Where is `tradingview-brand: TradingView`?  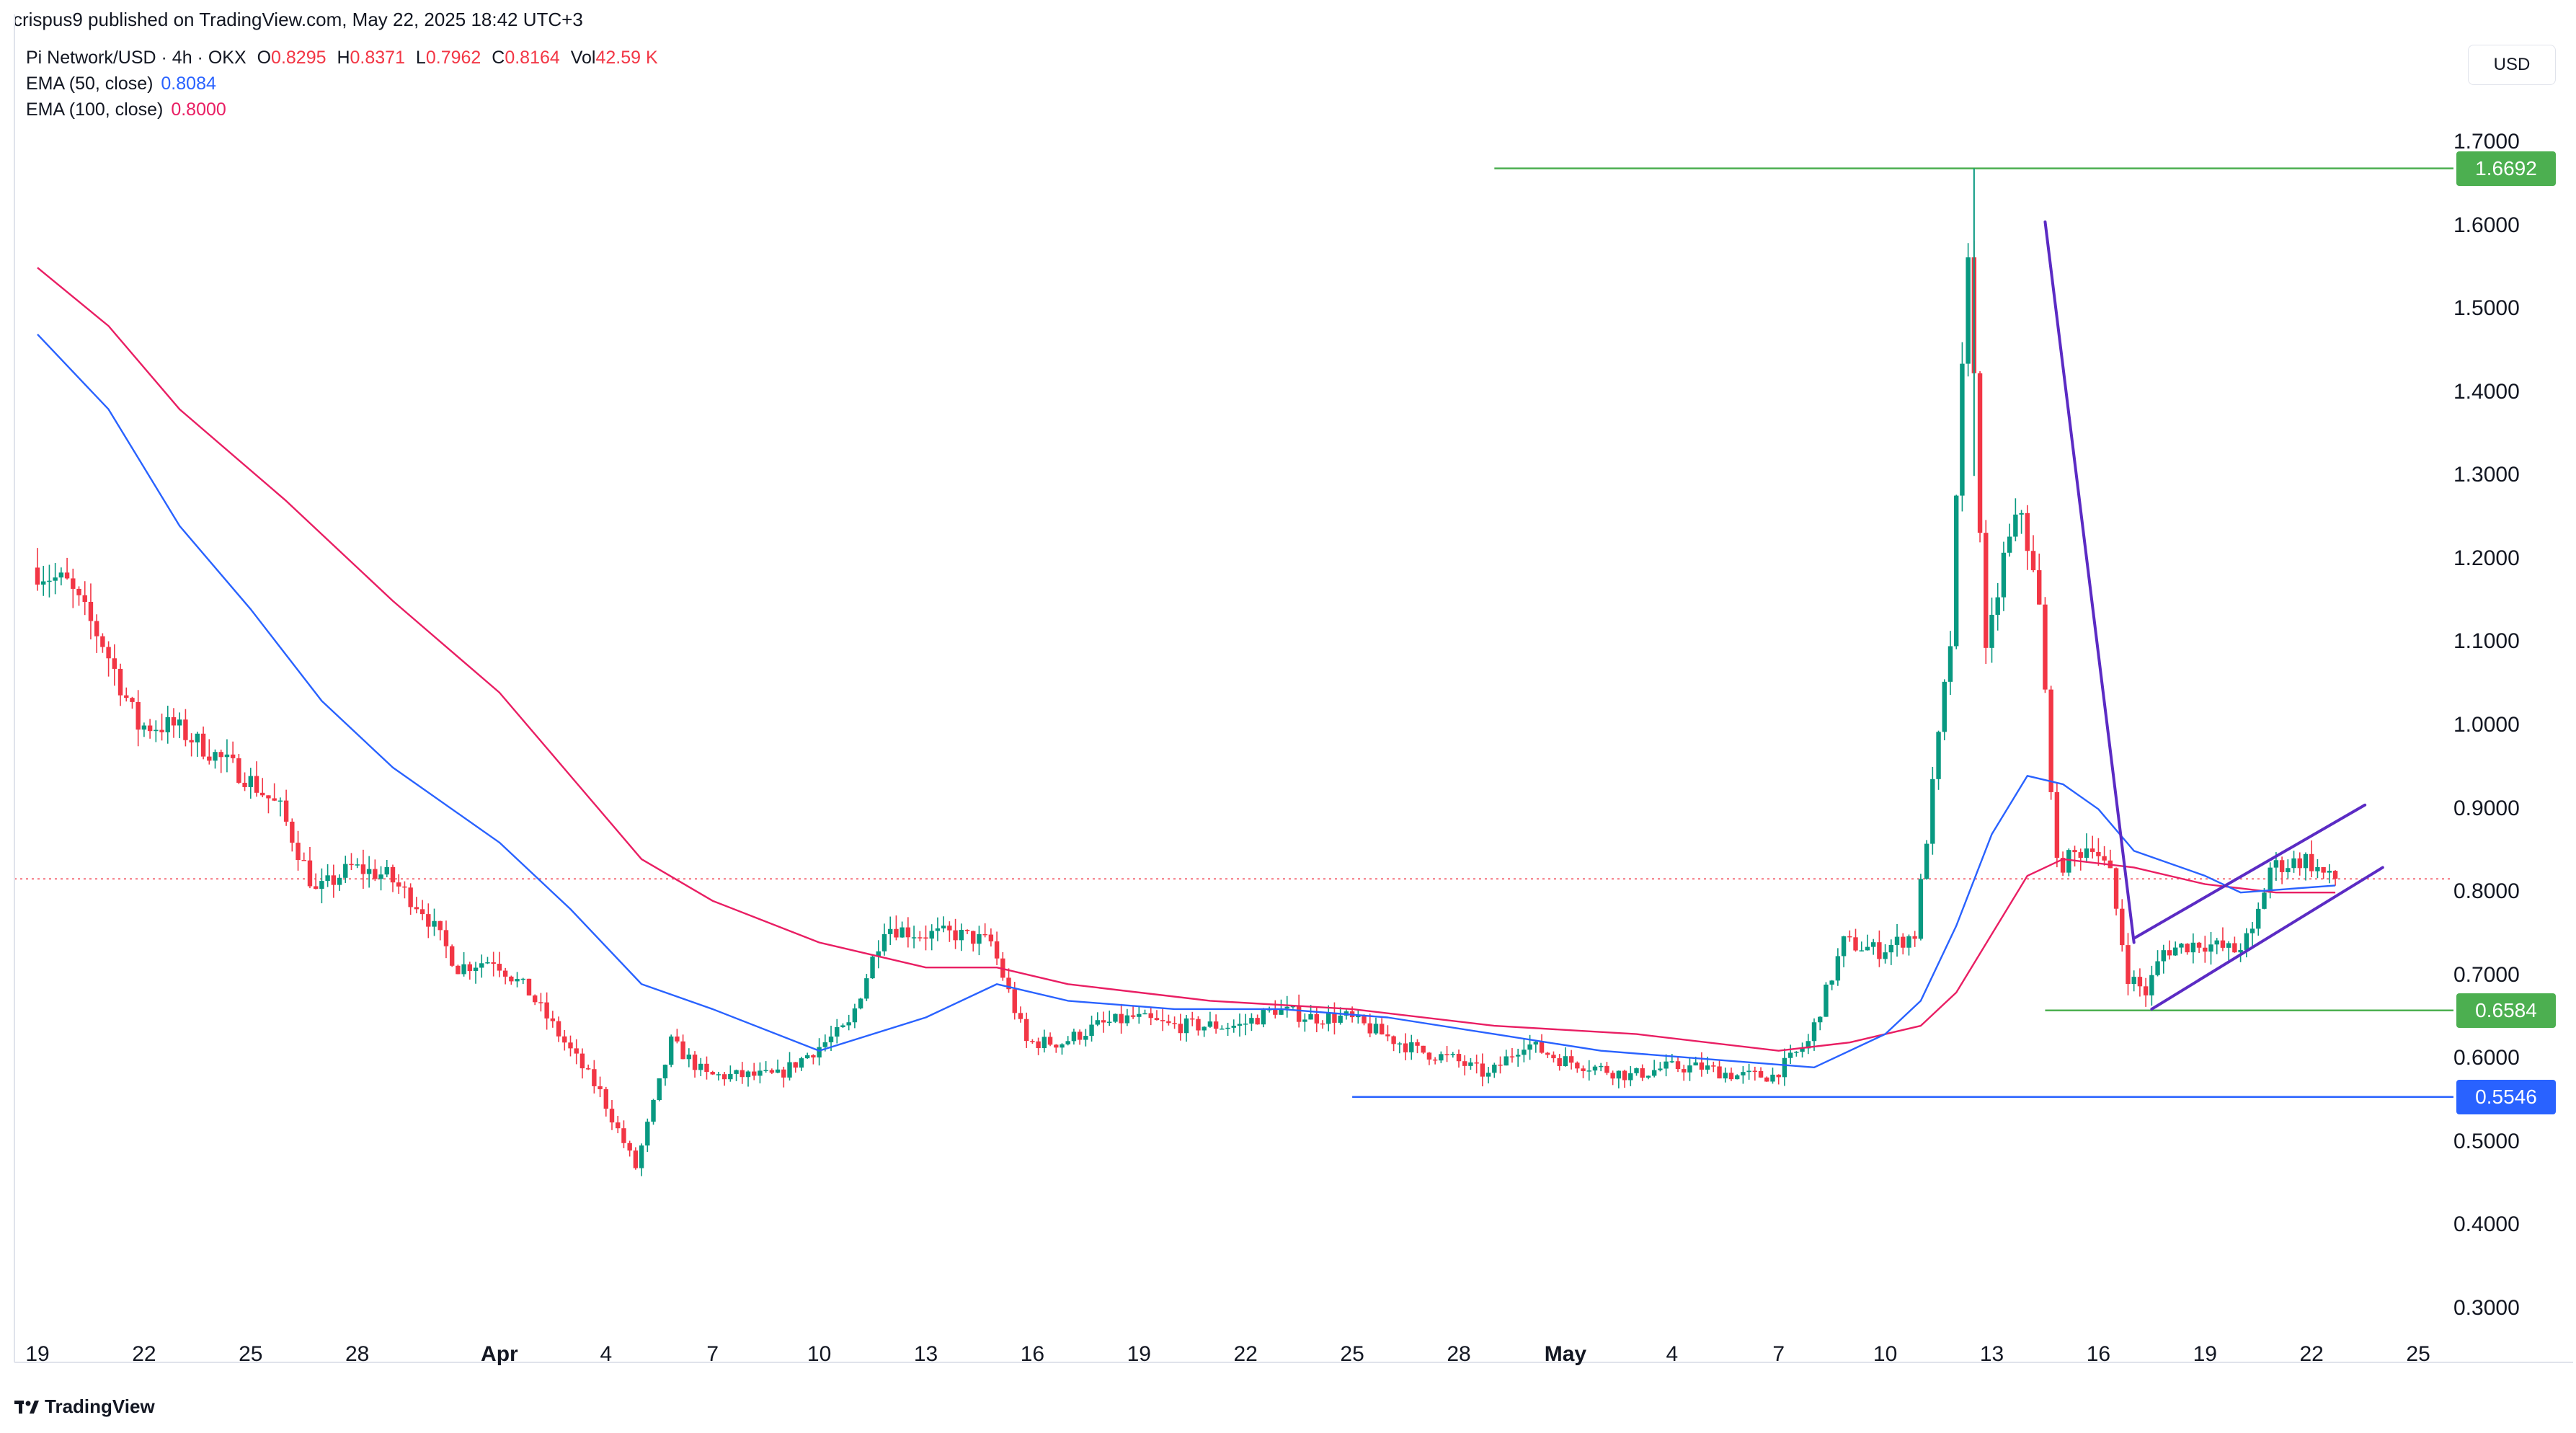 tradingview-brand: TradingView is located at coordinates (84, 1407).